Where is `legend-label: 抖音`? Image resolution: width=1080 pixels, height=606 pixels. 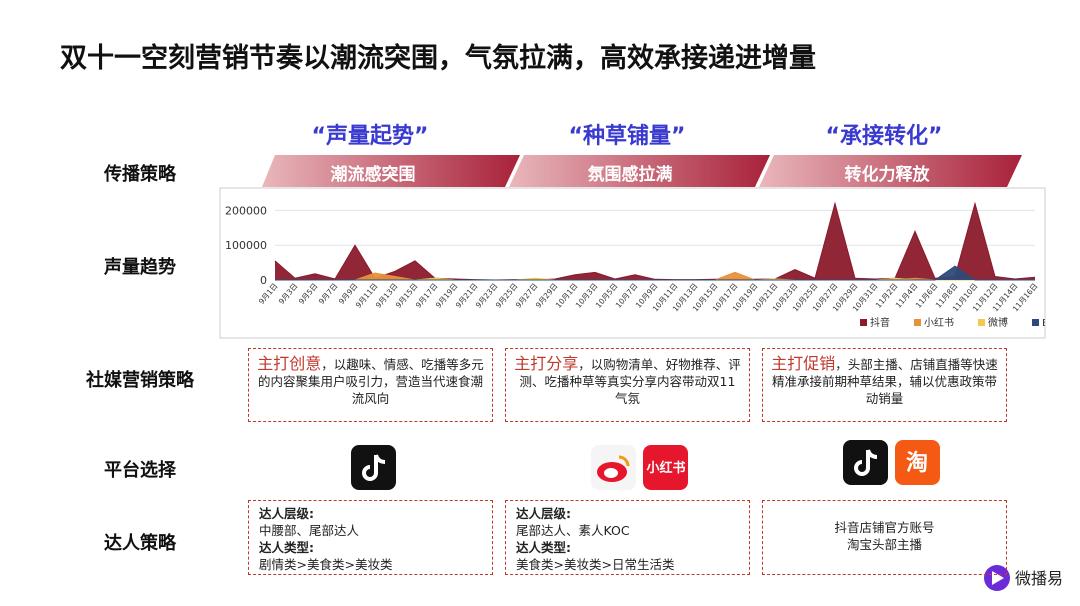
legend-label: 抖音 is located at coordinates (880, 322).